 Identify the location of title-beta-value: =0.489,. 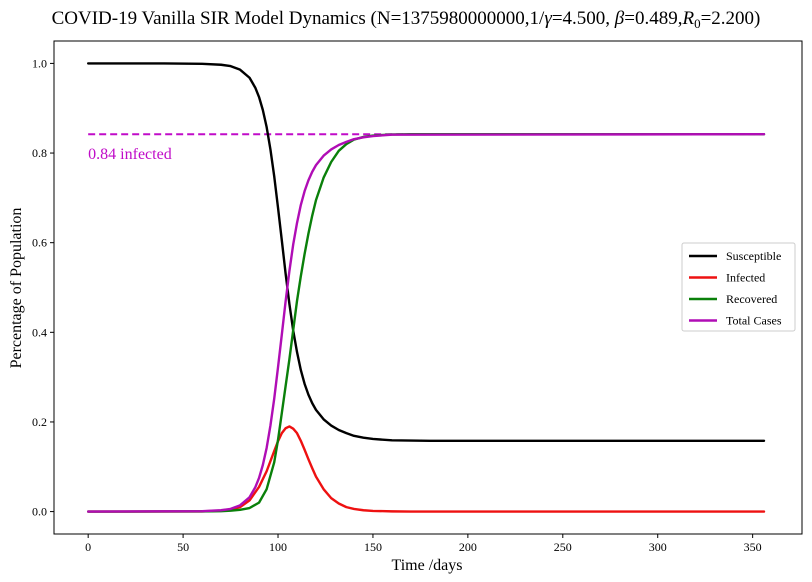
(653, 18).